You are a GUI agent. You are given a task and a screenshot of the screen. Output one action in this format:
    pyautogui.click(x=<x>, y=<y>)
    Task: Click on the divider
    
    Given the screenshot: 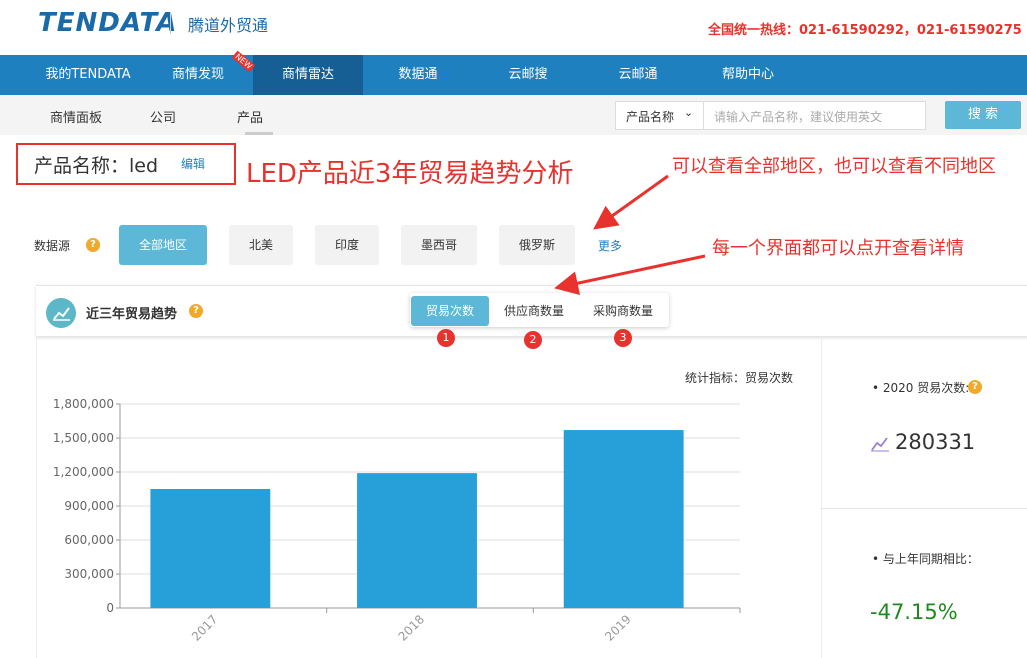 What is the action you would take?
    pyautogui.click(x=924, y=508)
    